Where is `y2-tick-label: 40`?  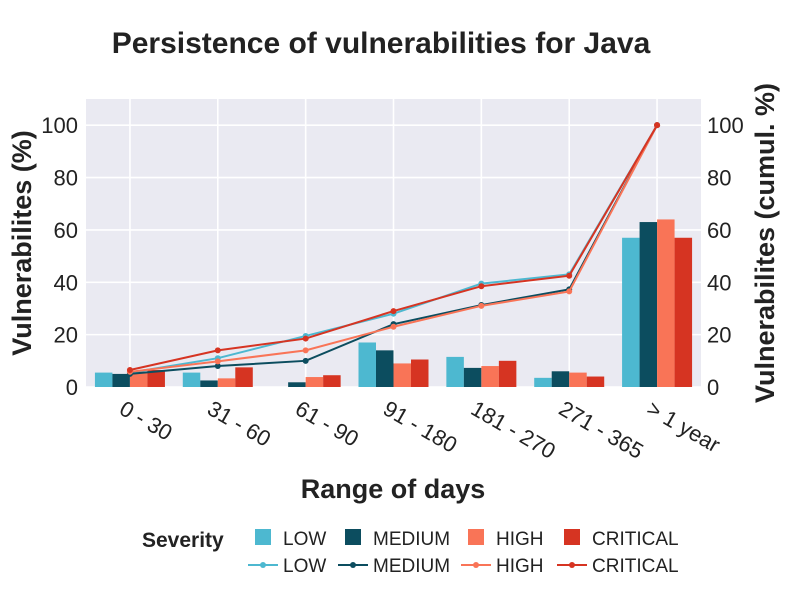 y2-tick-label: 40 is located at coordinates (719, 282).